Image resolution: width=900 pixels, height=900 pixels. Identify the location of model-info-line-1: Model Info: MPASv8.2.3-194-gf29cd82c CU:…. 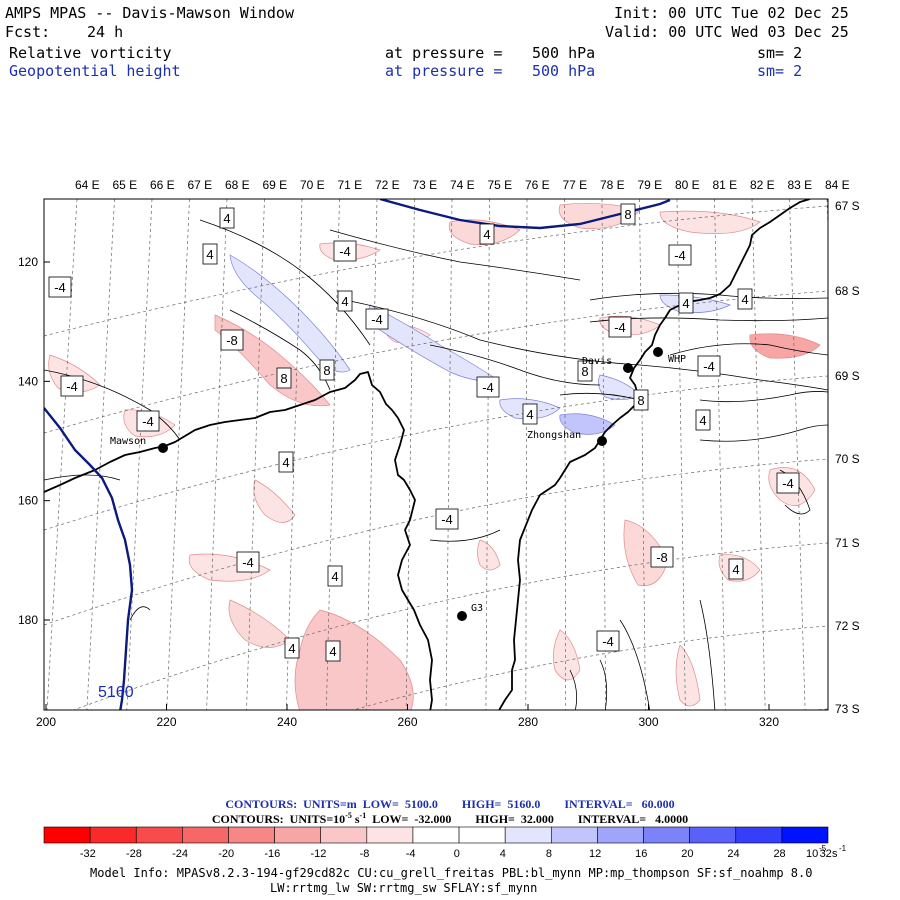
(451, 873).